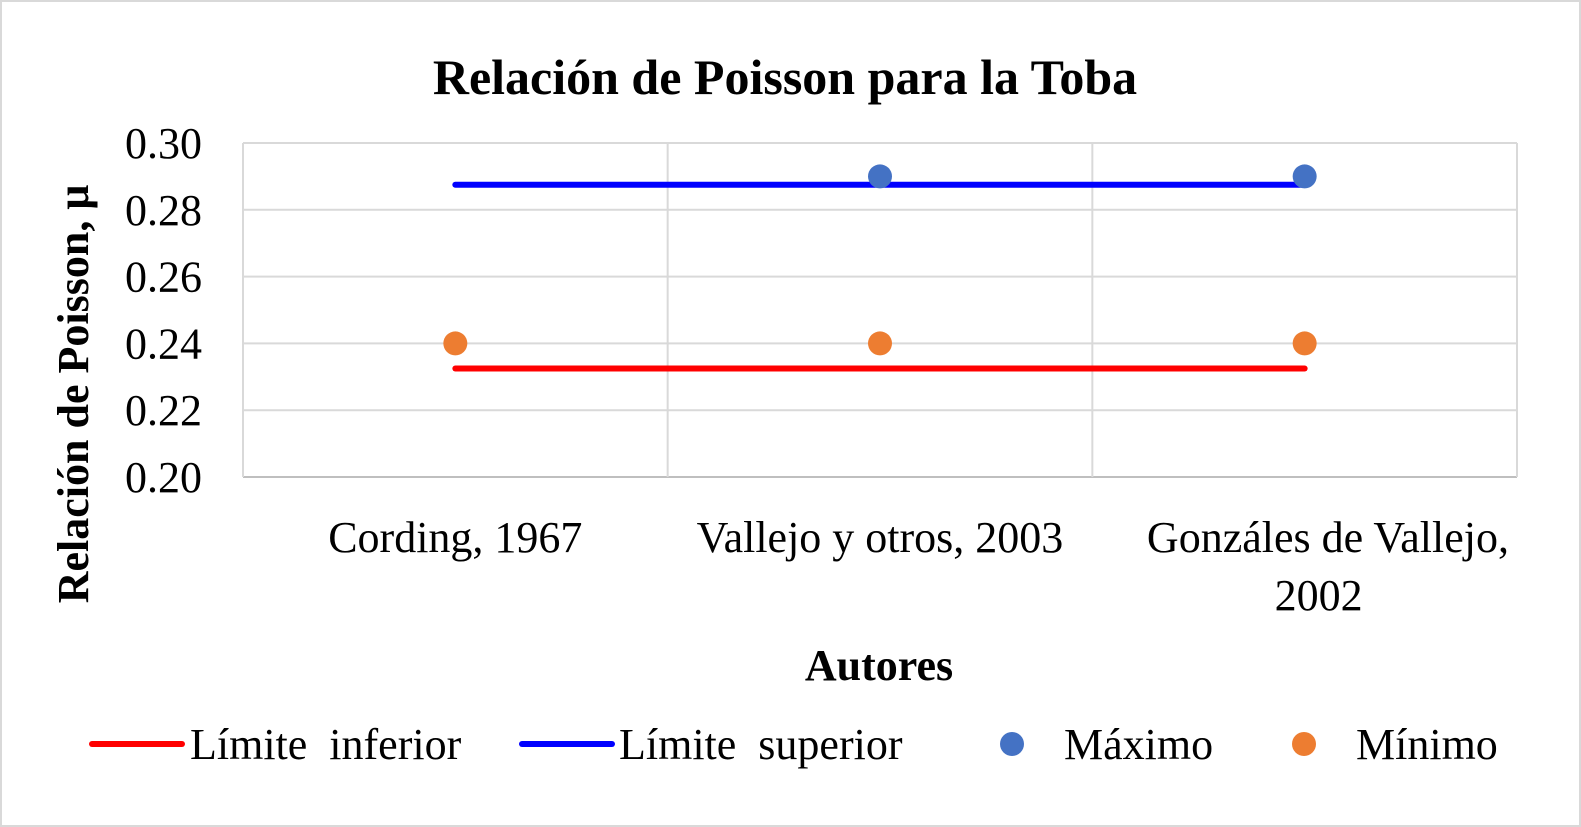 The height and width of the screenshot is (827, 1581). Describe the element at coordinates (163, 477) in the screenshot. I see `y-tick-label: 0.20` at that location.